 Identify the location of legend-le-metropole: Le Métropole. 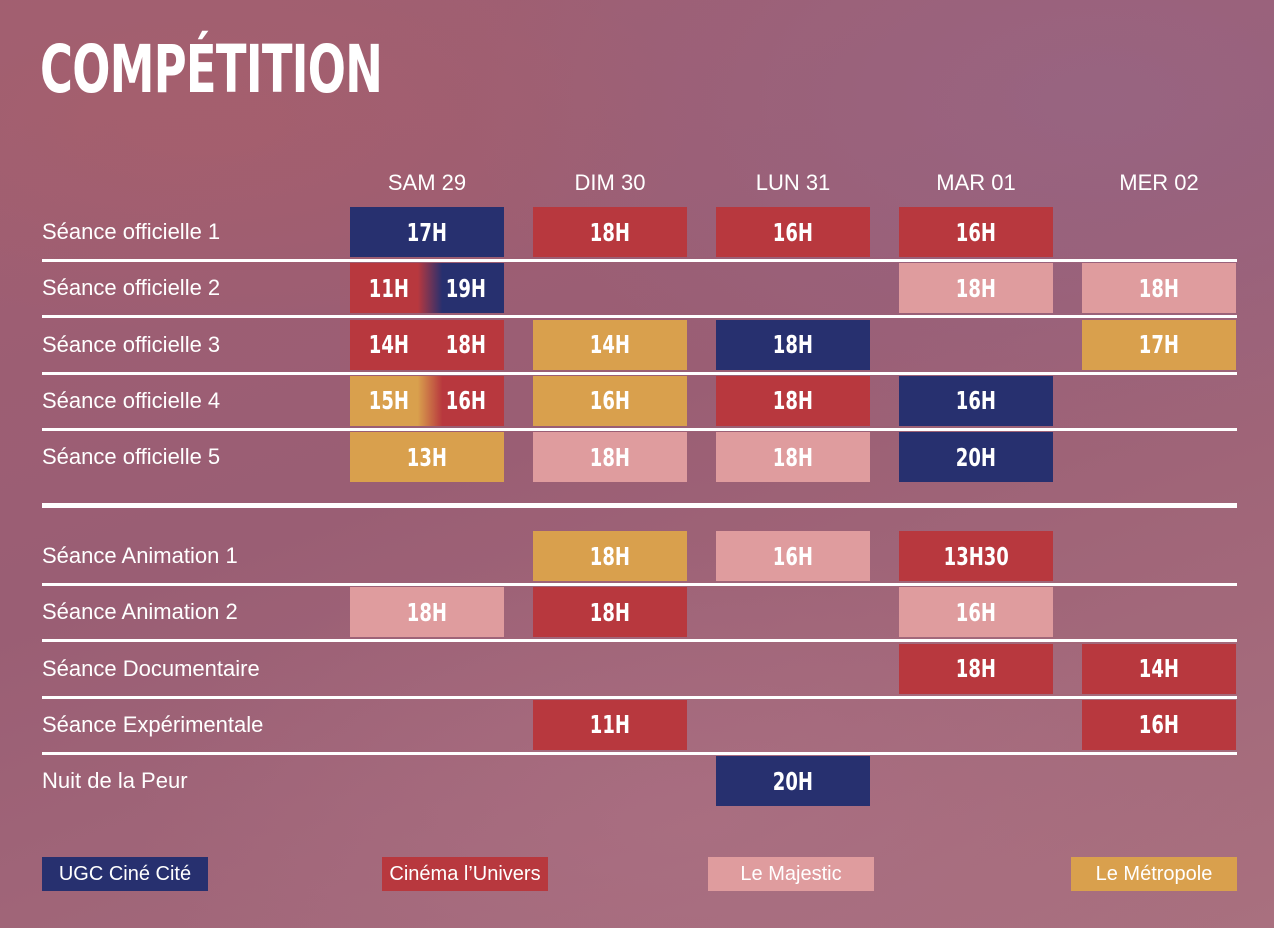
(1154, 874).